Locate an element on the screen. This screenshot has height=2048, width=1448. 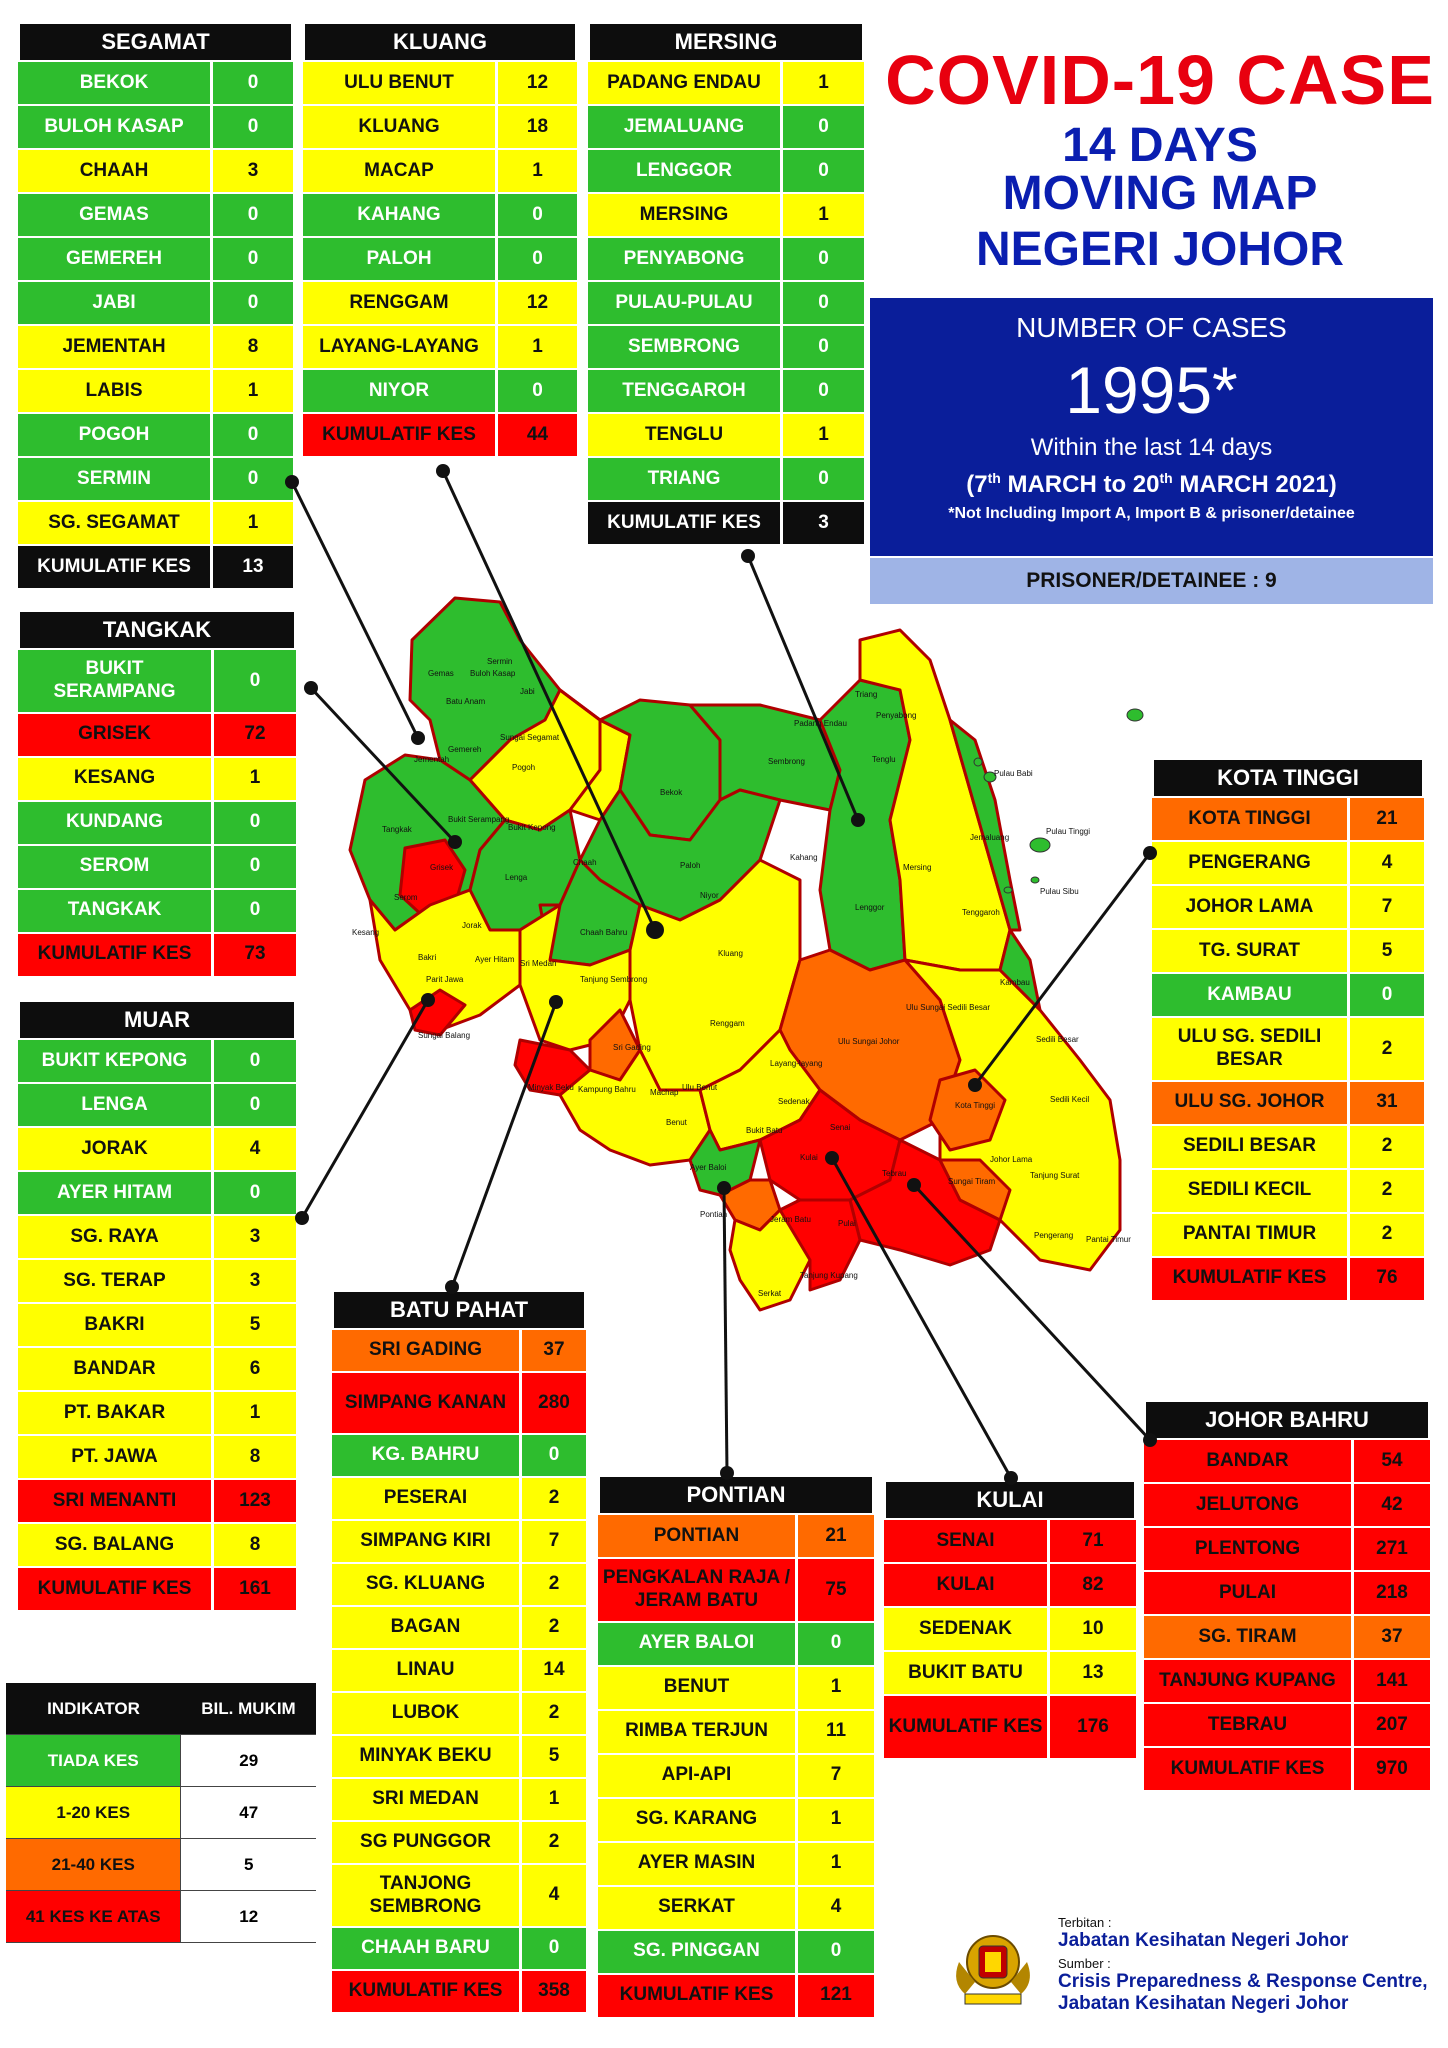
connector-dot-muar is located at coordinates (302, 1218).